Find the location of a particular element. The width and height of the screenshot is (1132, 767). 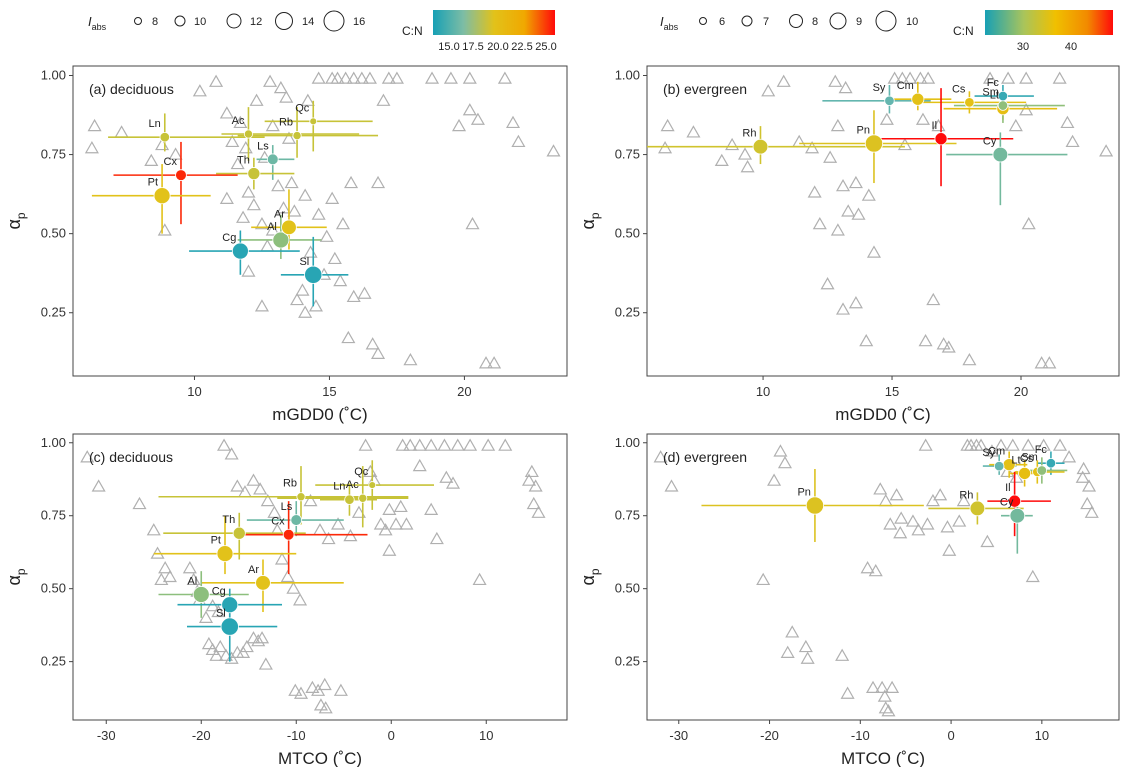

species-label-lt: Lt is located at coordinates (994, 96).